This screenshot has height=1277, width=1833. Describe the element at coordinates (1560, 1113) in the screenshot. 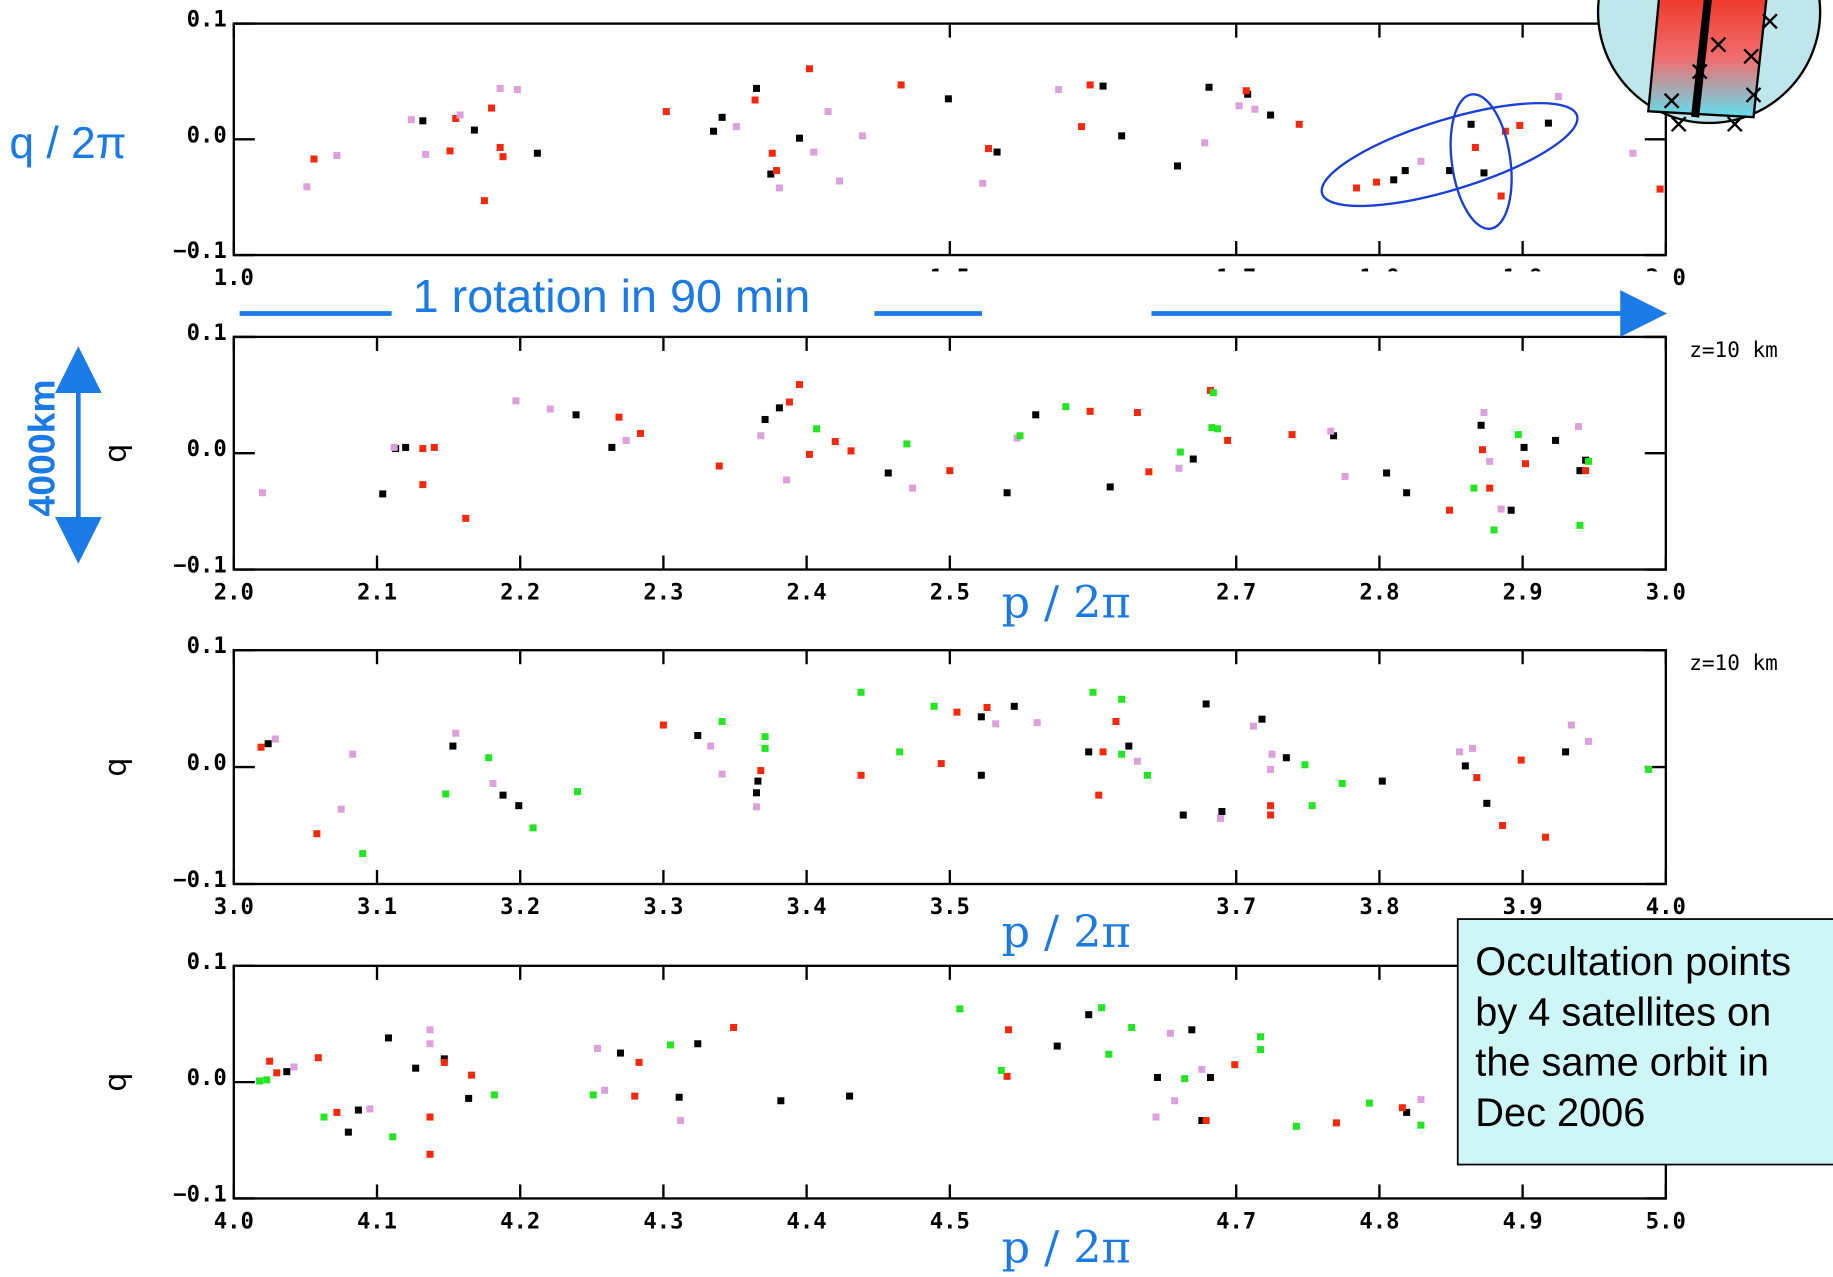

I see `caption-line: Dec 2006` at that location.